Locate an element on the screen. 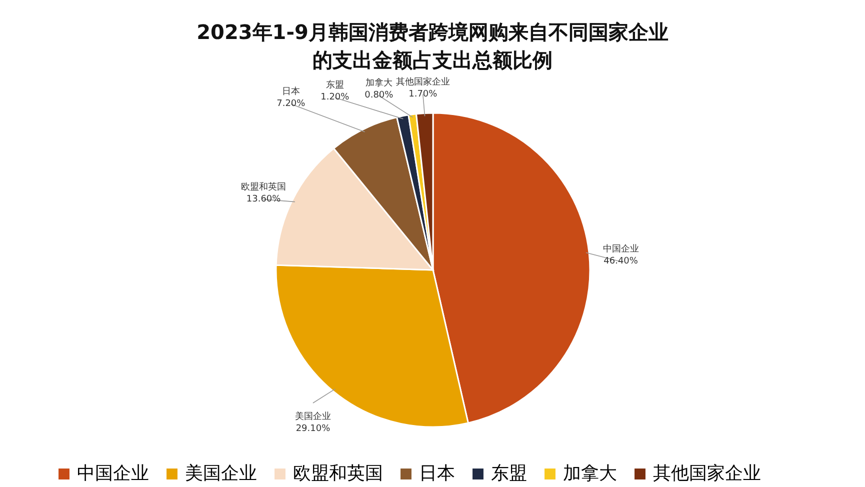 Image resolution: width=865 pixels, height=487 pixels. data-label: 0.80% is located at coordinates (379, 95).